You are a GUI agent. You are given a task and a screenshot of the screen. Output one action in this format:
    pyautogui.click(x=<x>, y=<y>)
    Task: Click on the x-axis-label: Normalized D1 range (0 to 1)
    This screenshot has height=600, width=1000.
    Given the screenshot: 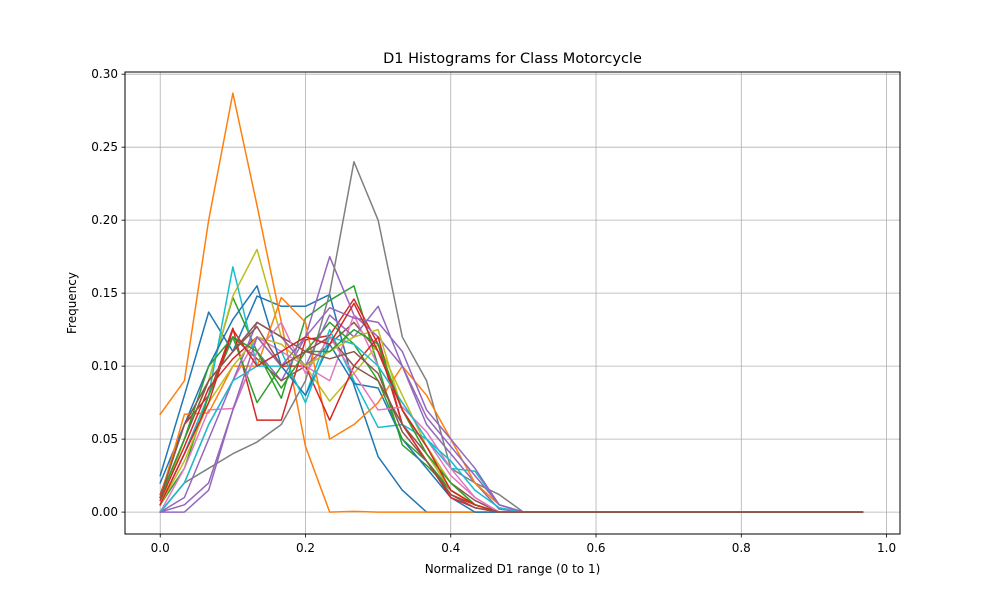 What is the action you would take?
    pyautogui.click(x=513, y=569)
    